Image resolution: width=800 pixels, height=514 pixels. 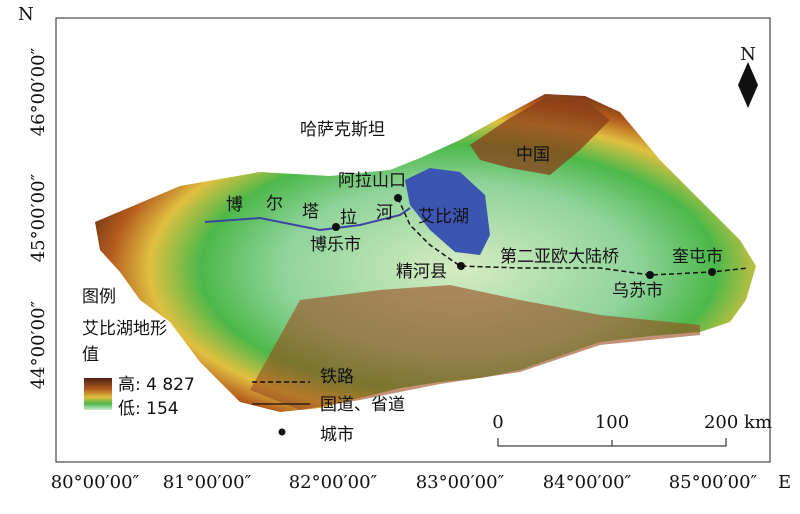 I want to click on legend-label: 城市, so click(x=337, y=435).